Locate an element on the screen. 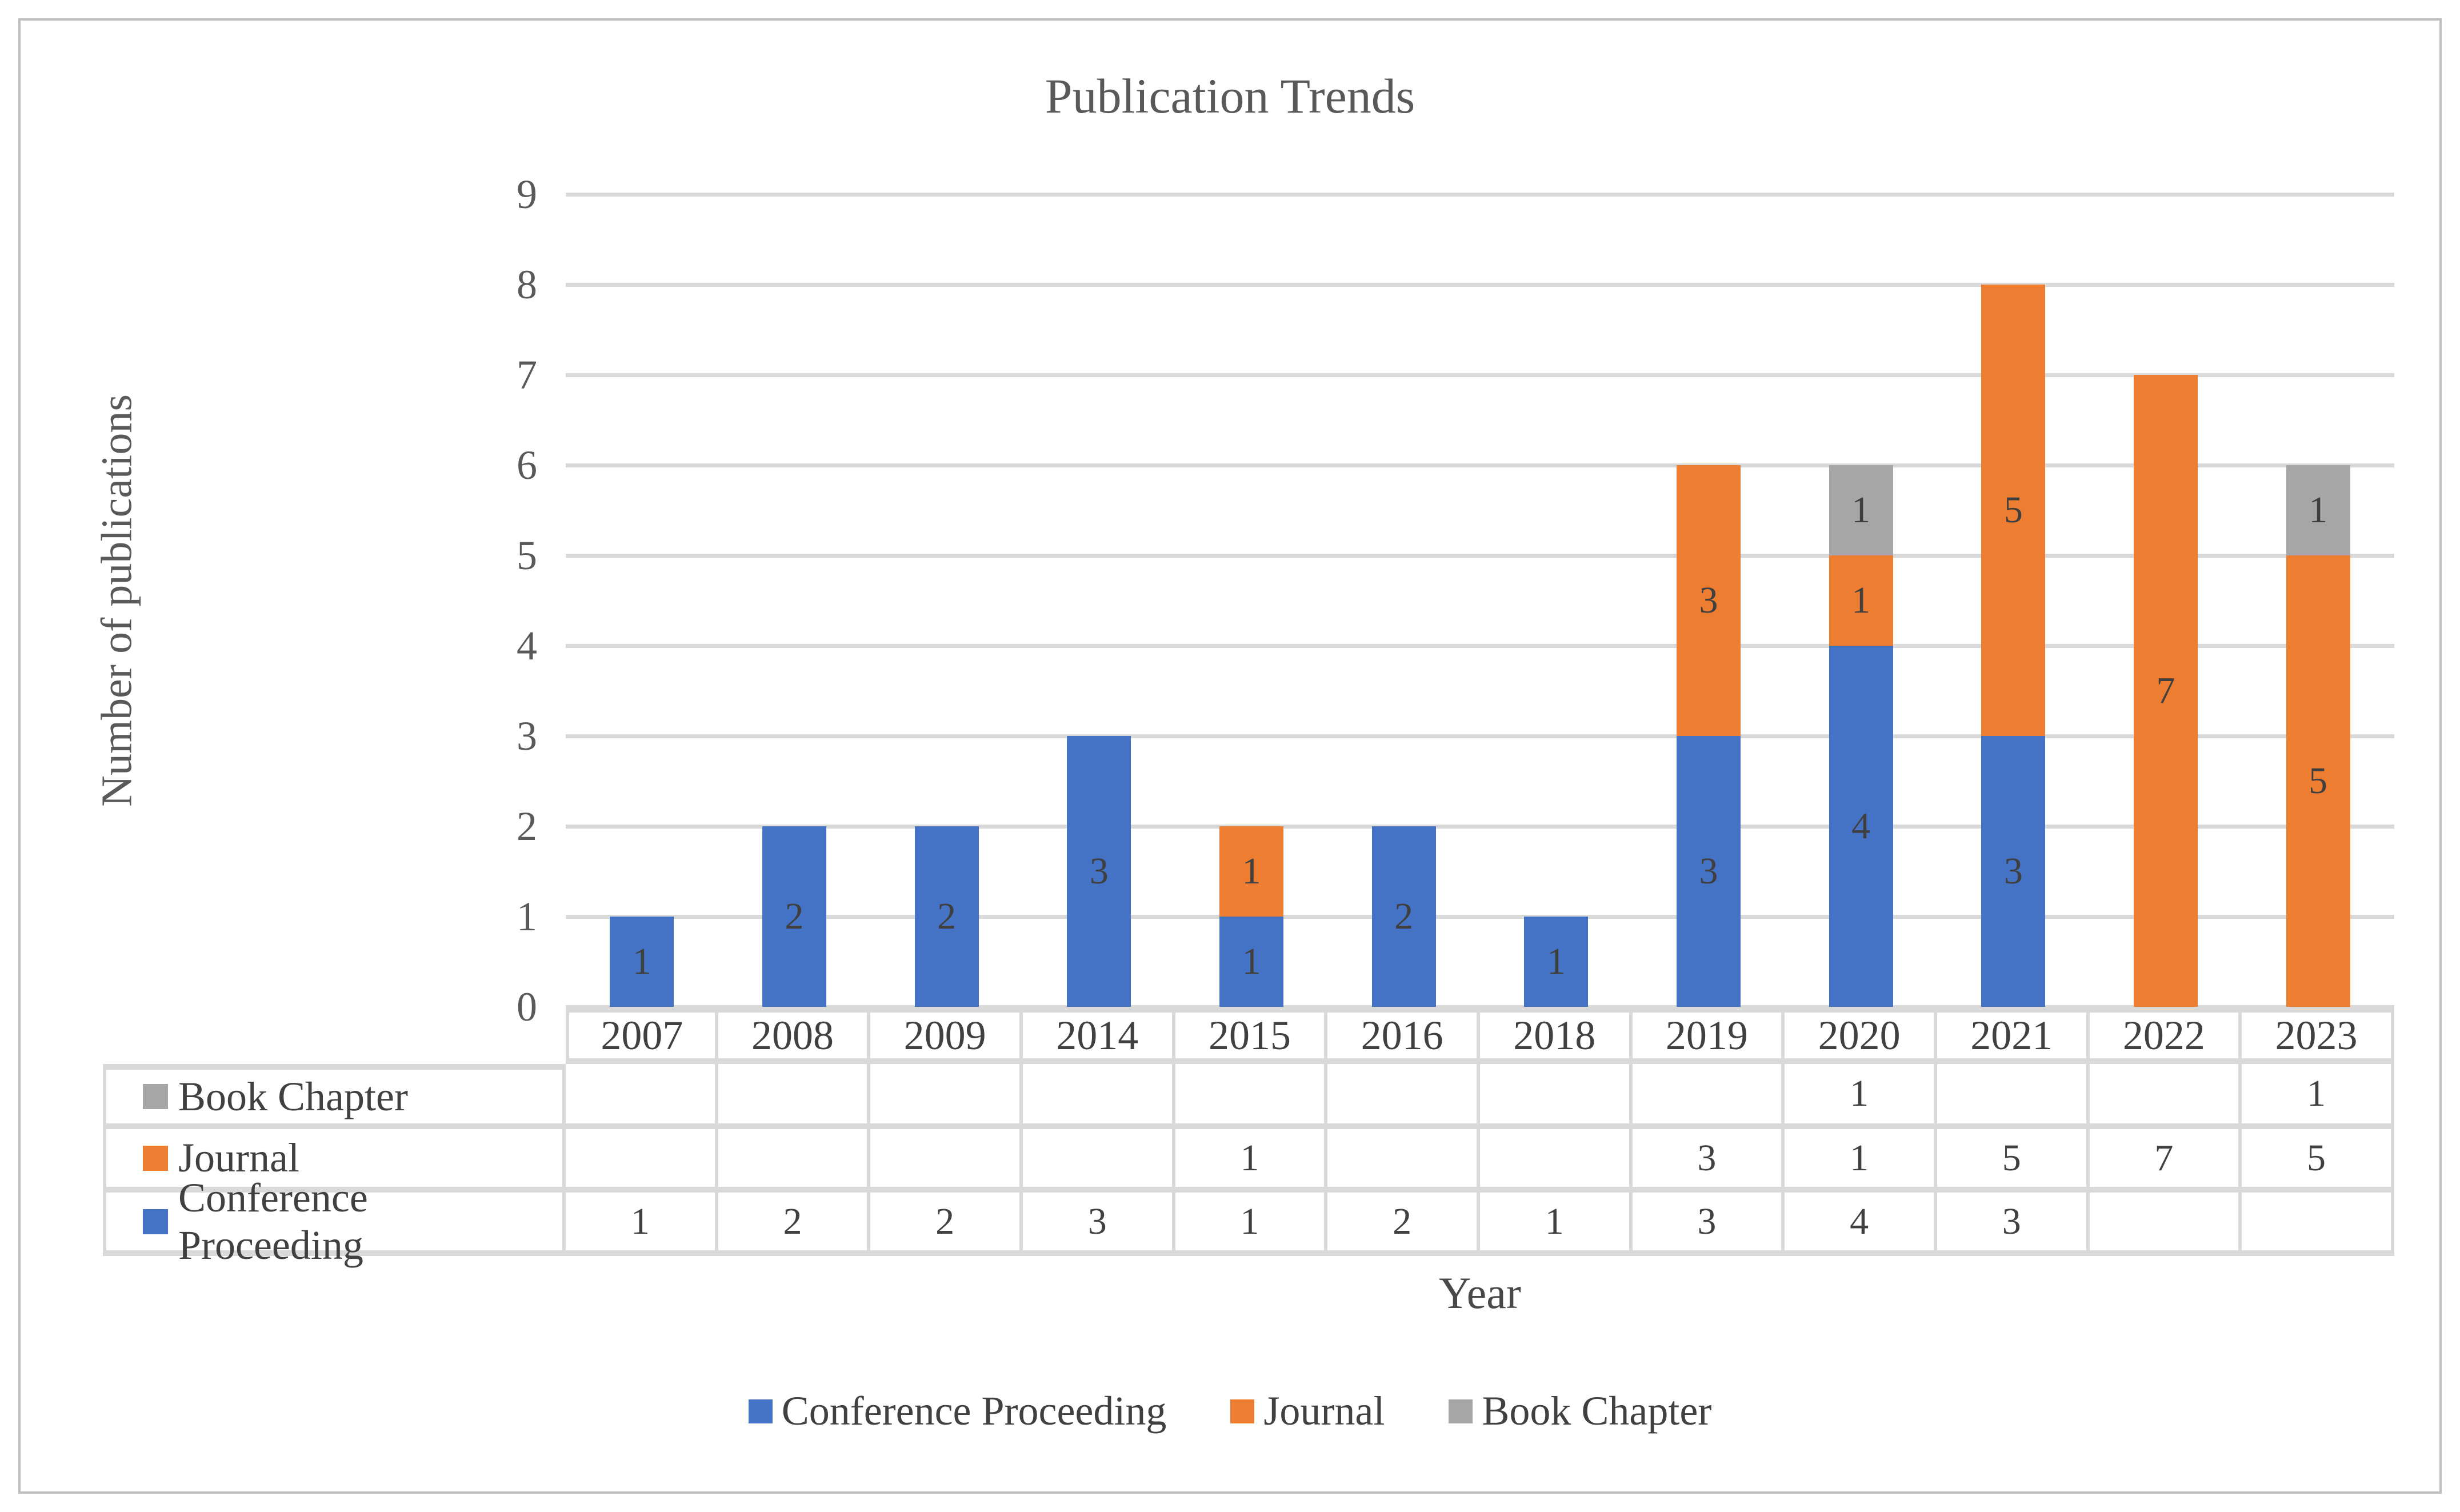 This screenshot has width=2460, height=1512. bar-value-label: 3 is located at coordinates (2013, 871).